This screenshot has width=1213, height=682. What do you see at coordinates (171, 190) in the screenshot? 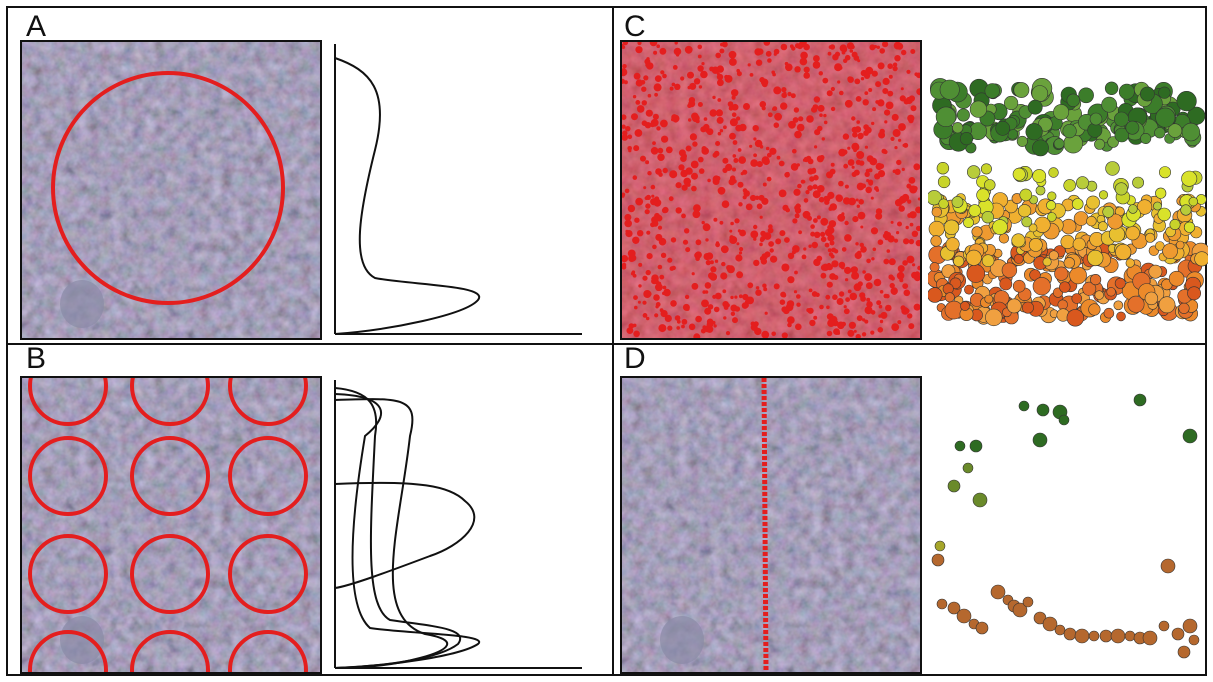
I see `panel-a-aerial-image` at bounding box center [171, 190].